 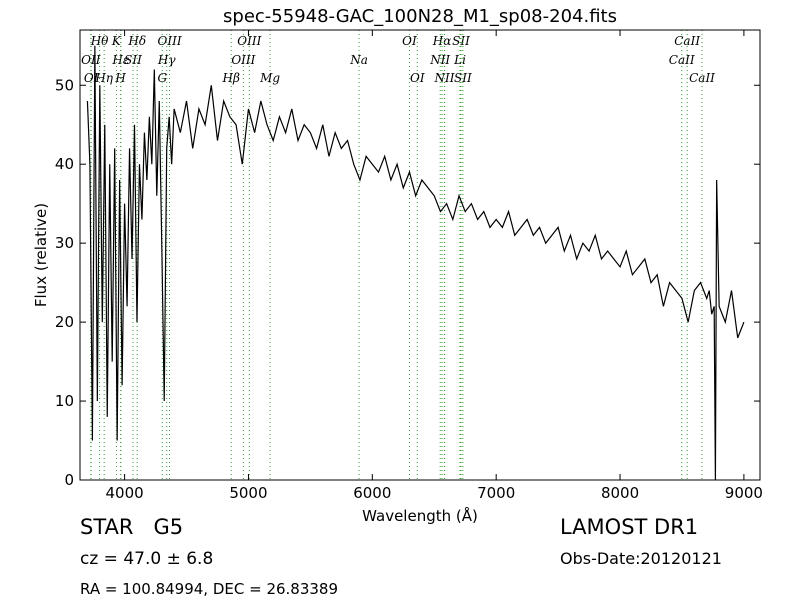 I want to click on spectral-line-label: Li, so click(x=459, y=60).